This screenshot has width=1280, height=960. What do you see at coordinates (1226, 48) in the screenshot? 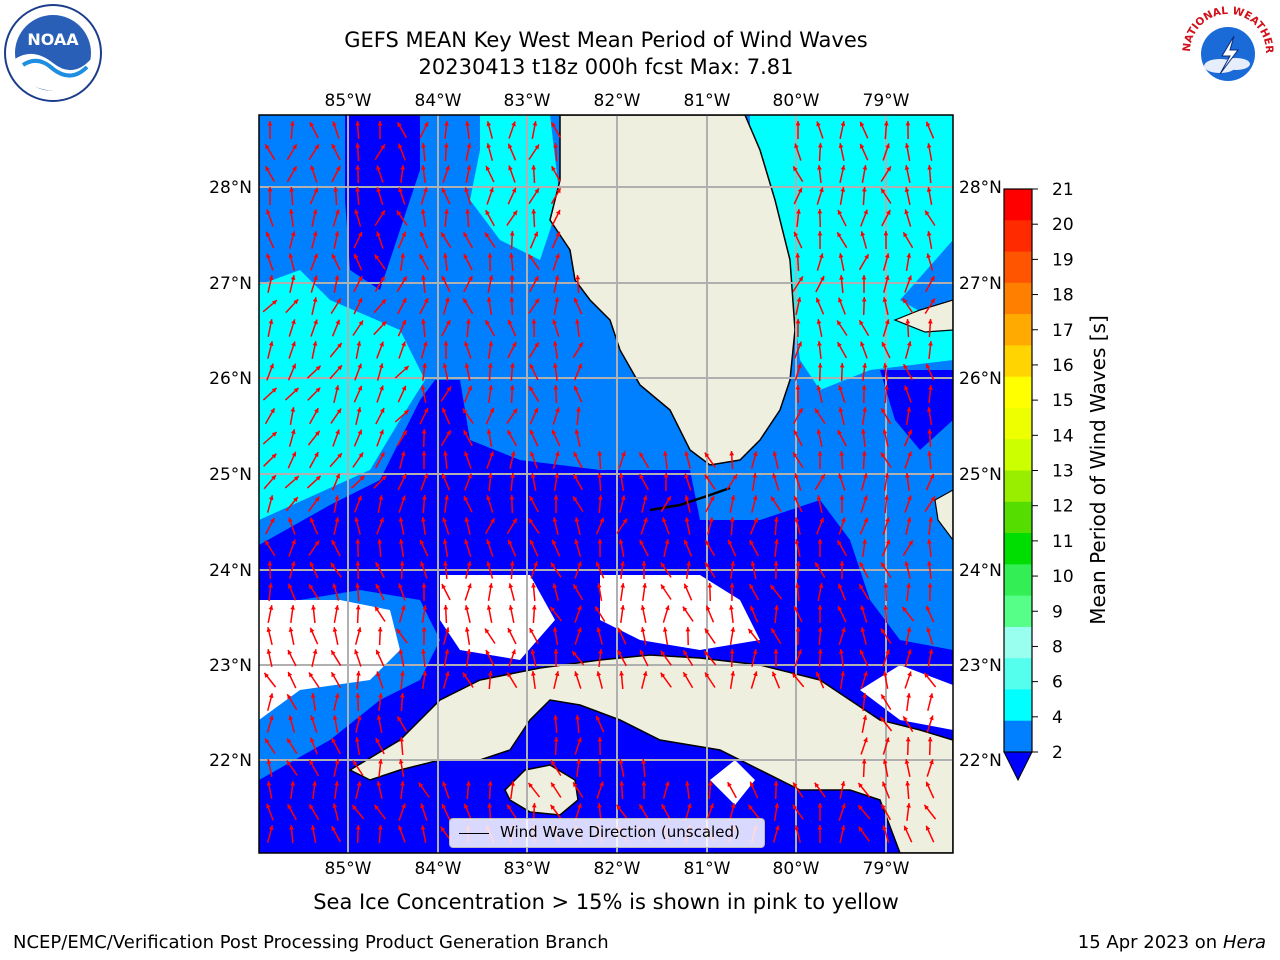
I see `nws-logo: NATIONAL WEATHER SERVICE` at bounding box center [1226, 48].